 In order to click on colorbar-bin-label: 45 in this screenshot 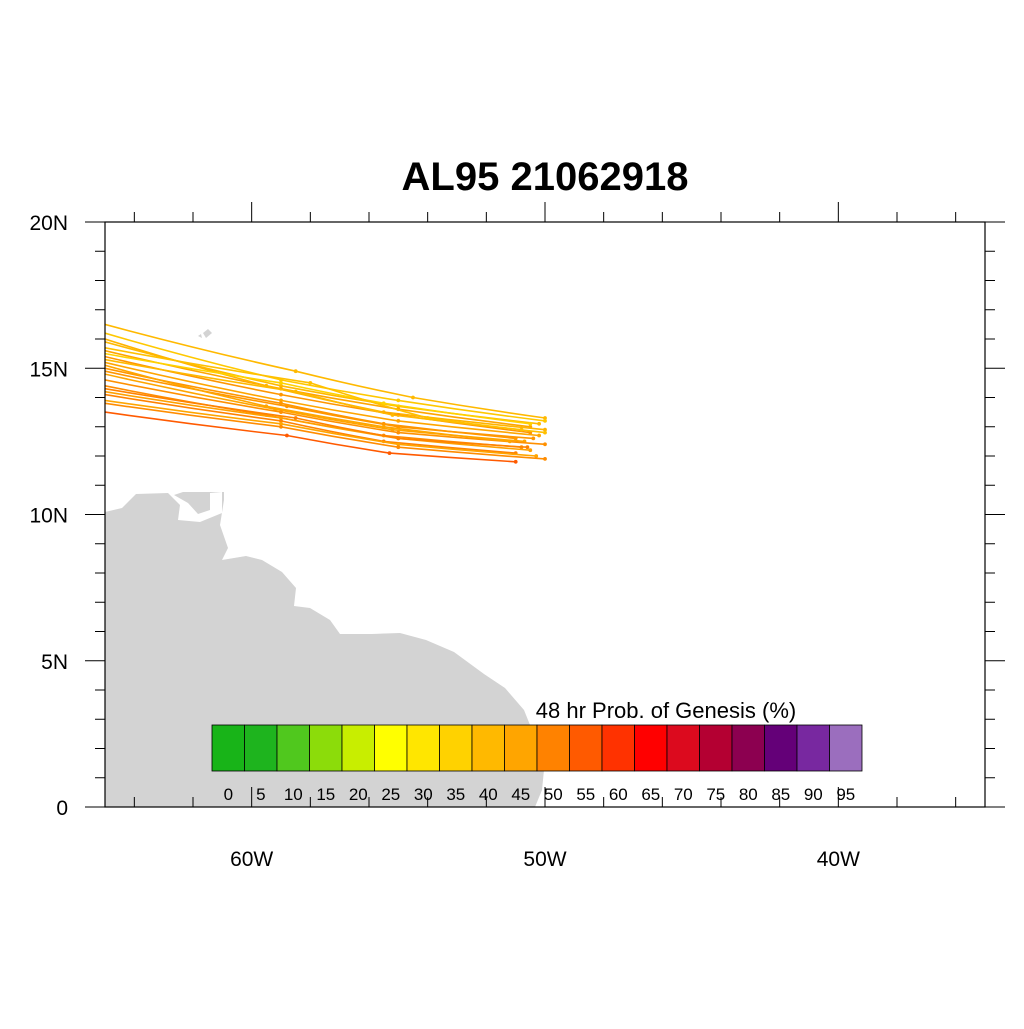, I will do `click(520, 794)`.